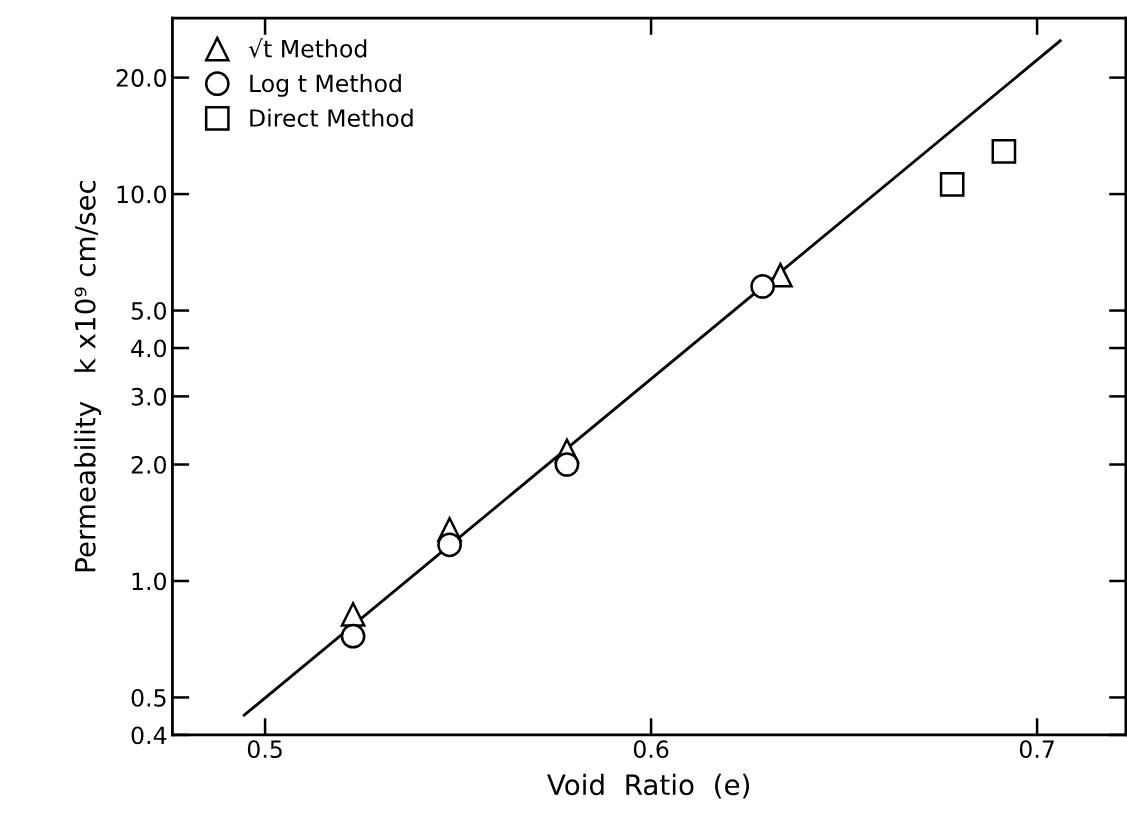  I want to click on y-tick-label: 1.0, so click(149, 581).